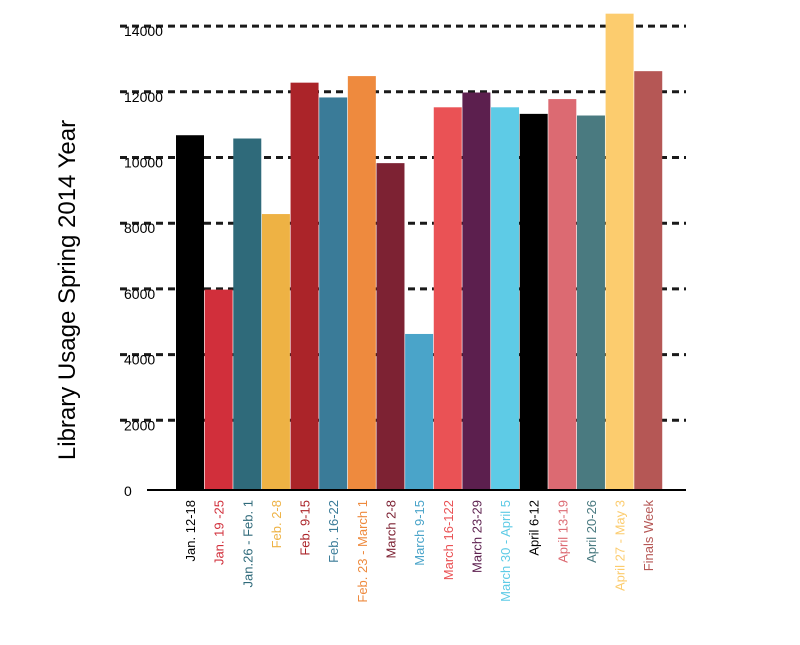  I want to click on y-tick-label-0: 0, so click(128, 491).